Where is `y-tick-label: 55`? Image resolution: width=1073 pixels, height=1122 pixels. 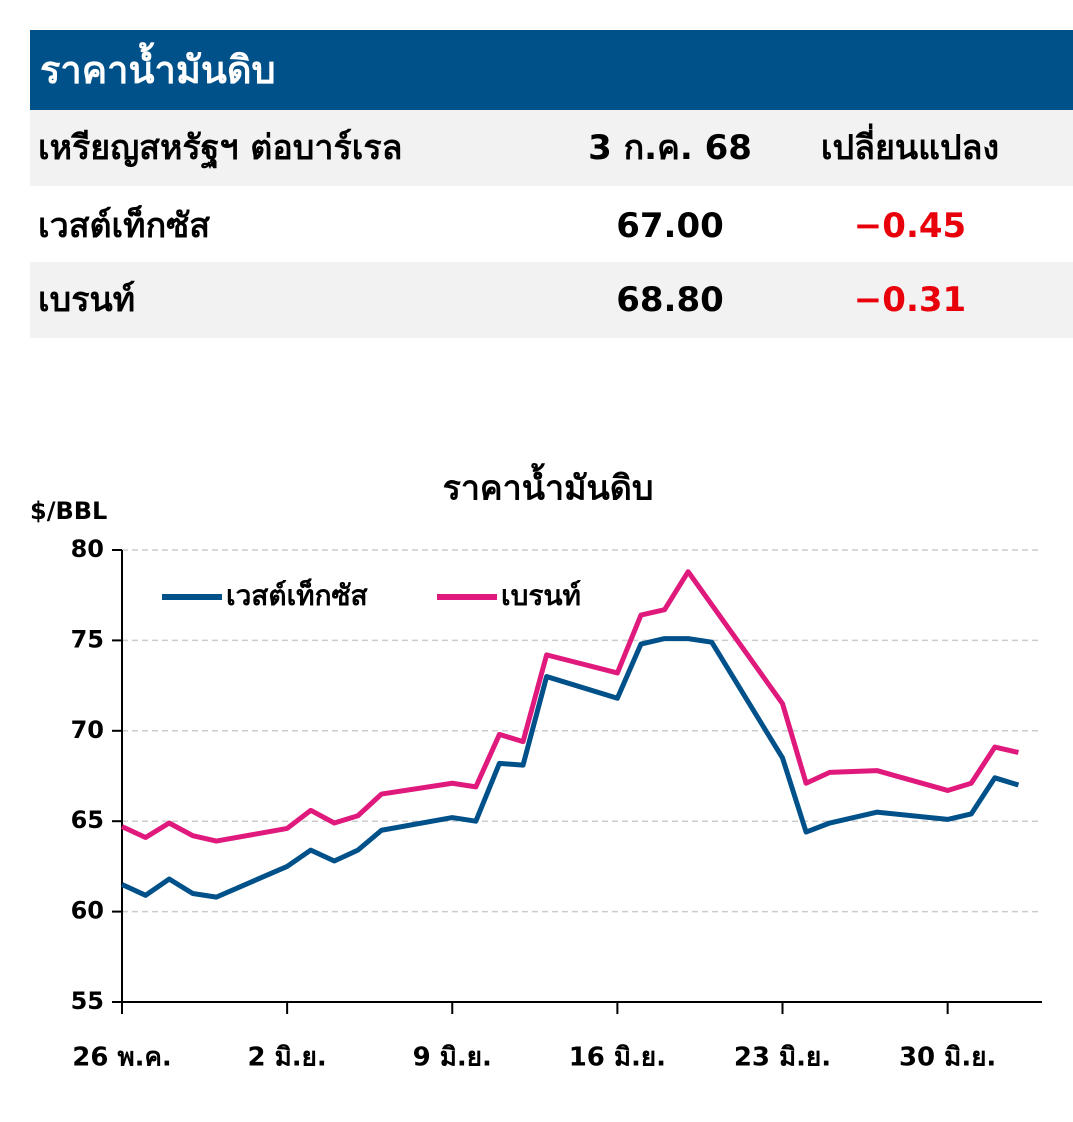
y-tick-label: 55 is located at coordinates (87, 1001).